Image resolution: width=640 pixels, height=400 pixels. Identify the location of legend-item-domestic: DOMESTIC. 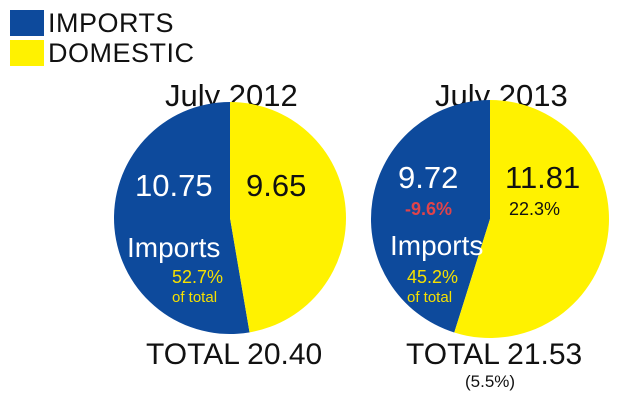
(102, 53).